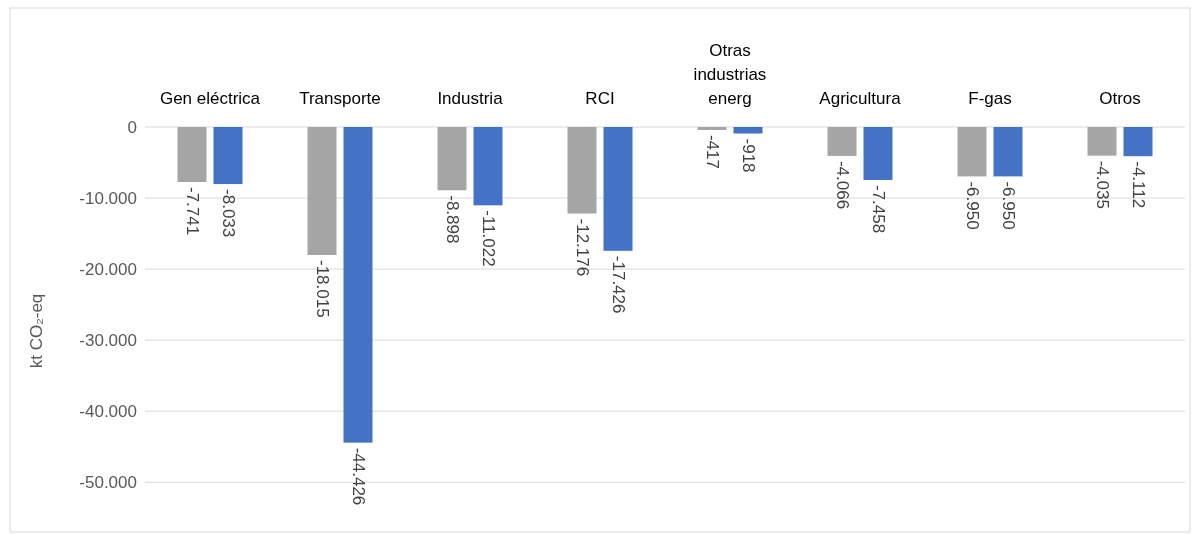 The image size is (1200, 534). Describe the element at coordinates (132, 127) in the screenshot. I see `y-tick-label: 0` at that location.